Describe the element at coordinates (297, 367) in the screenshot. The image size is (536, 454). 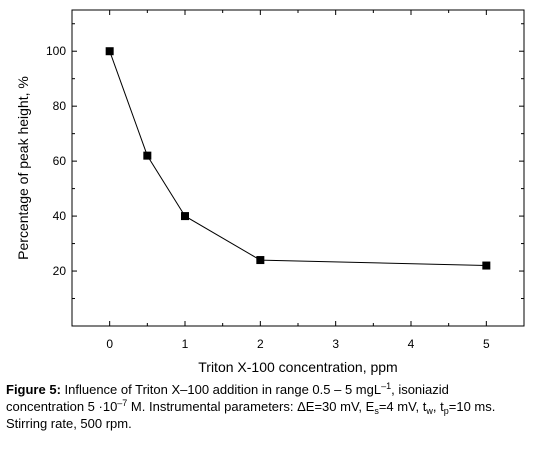
I see `x-axis-title: Triton X-100 concentration, ppm` at that location.